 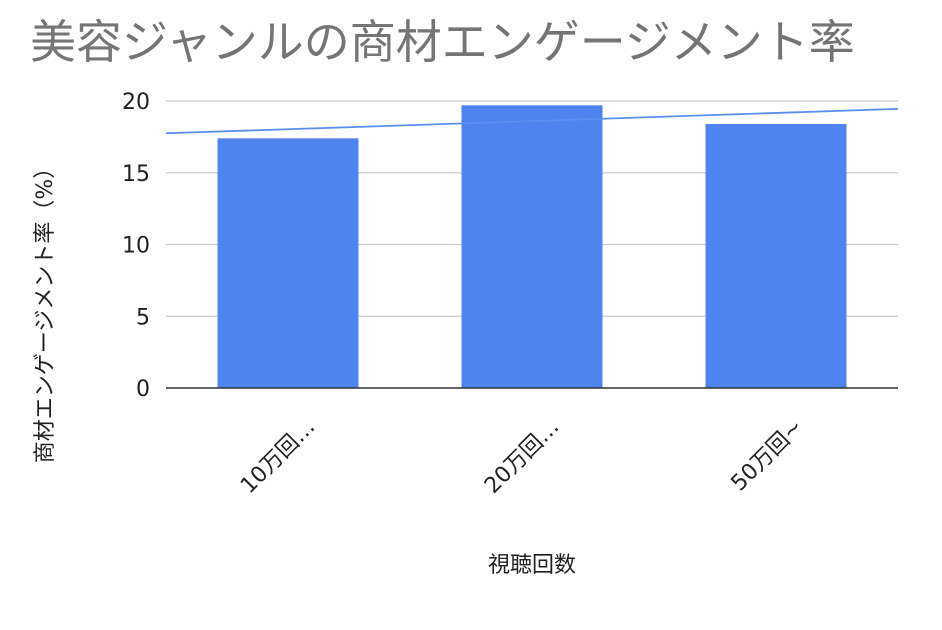 What do you see at coordinates (45, 310) in the screenshot?
I see `y-axis-title: 商材エンゲージメント率（%）` at bounding box center [45, 310].